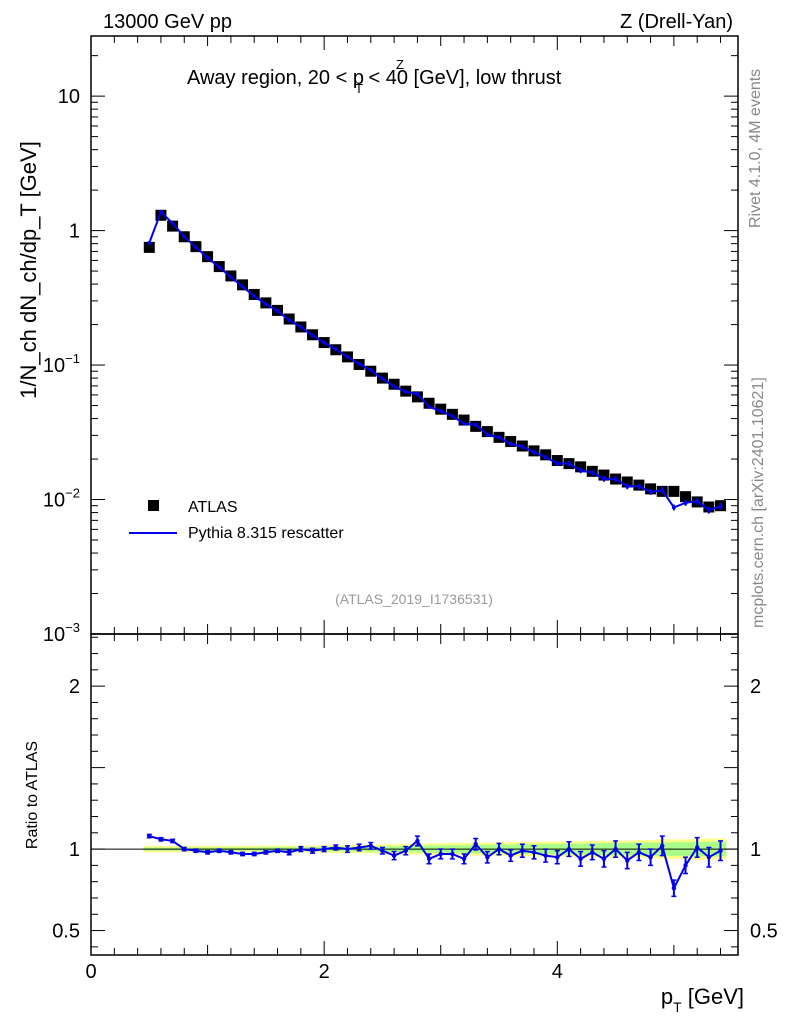 This screenshot has height=1024, width=786. What do you see at coordinates (61, 633) in the screenshot?
I see `main-y-tick-label: 10−3` at bounding box center [61, 633].